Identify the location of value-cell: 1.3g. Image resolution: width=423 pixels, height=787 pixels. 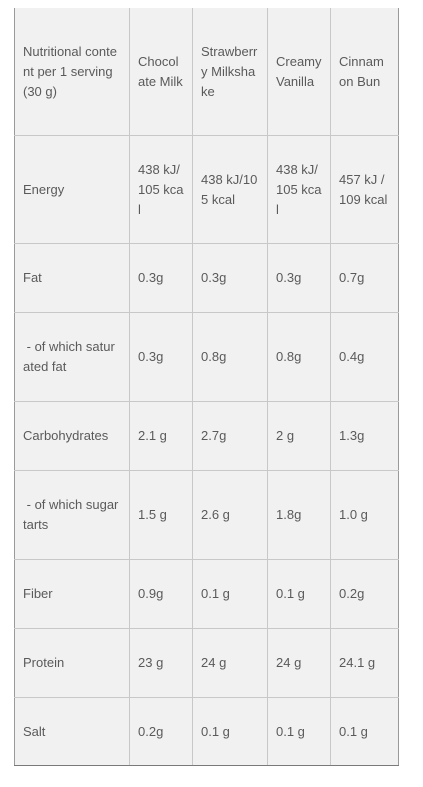
(364, 436).